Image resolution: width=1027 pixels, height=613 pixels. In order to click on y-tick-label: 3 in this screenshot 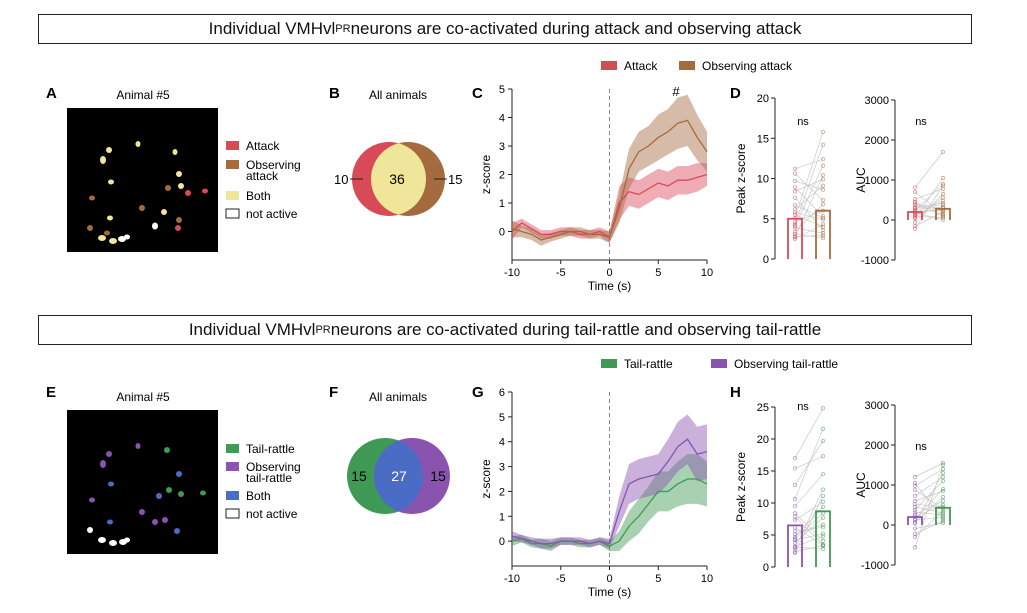, I will do `click(502, 147)`.